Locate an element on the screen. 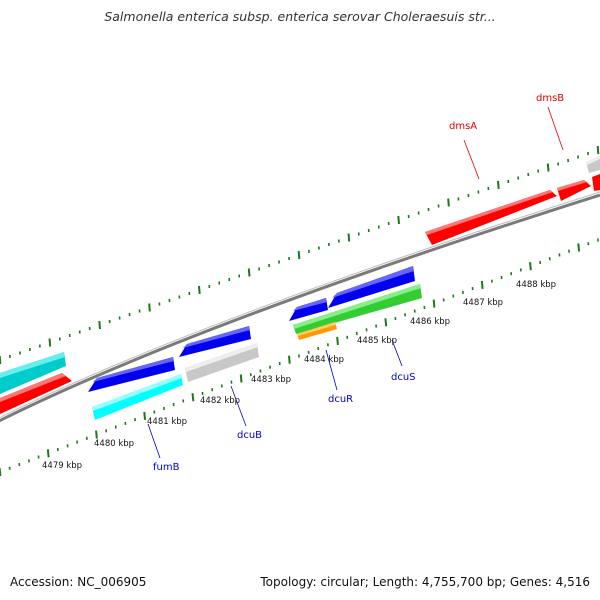 The width and height of the screenshot is (600, 600). scale-label: 4482 kbp is located at coordinates (220, 401).